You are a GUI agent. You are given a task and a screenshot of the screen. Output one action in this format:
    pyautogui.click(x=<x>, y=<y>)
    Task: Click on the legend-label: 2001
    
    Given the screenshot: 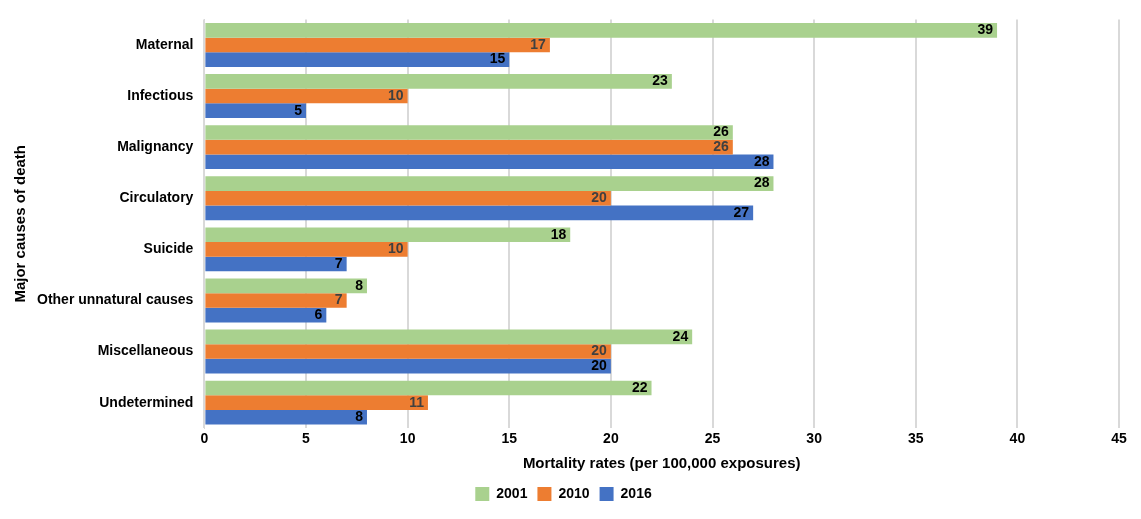 What is the action you would take?
    pyautogui.click(x=512, y=492)
    